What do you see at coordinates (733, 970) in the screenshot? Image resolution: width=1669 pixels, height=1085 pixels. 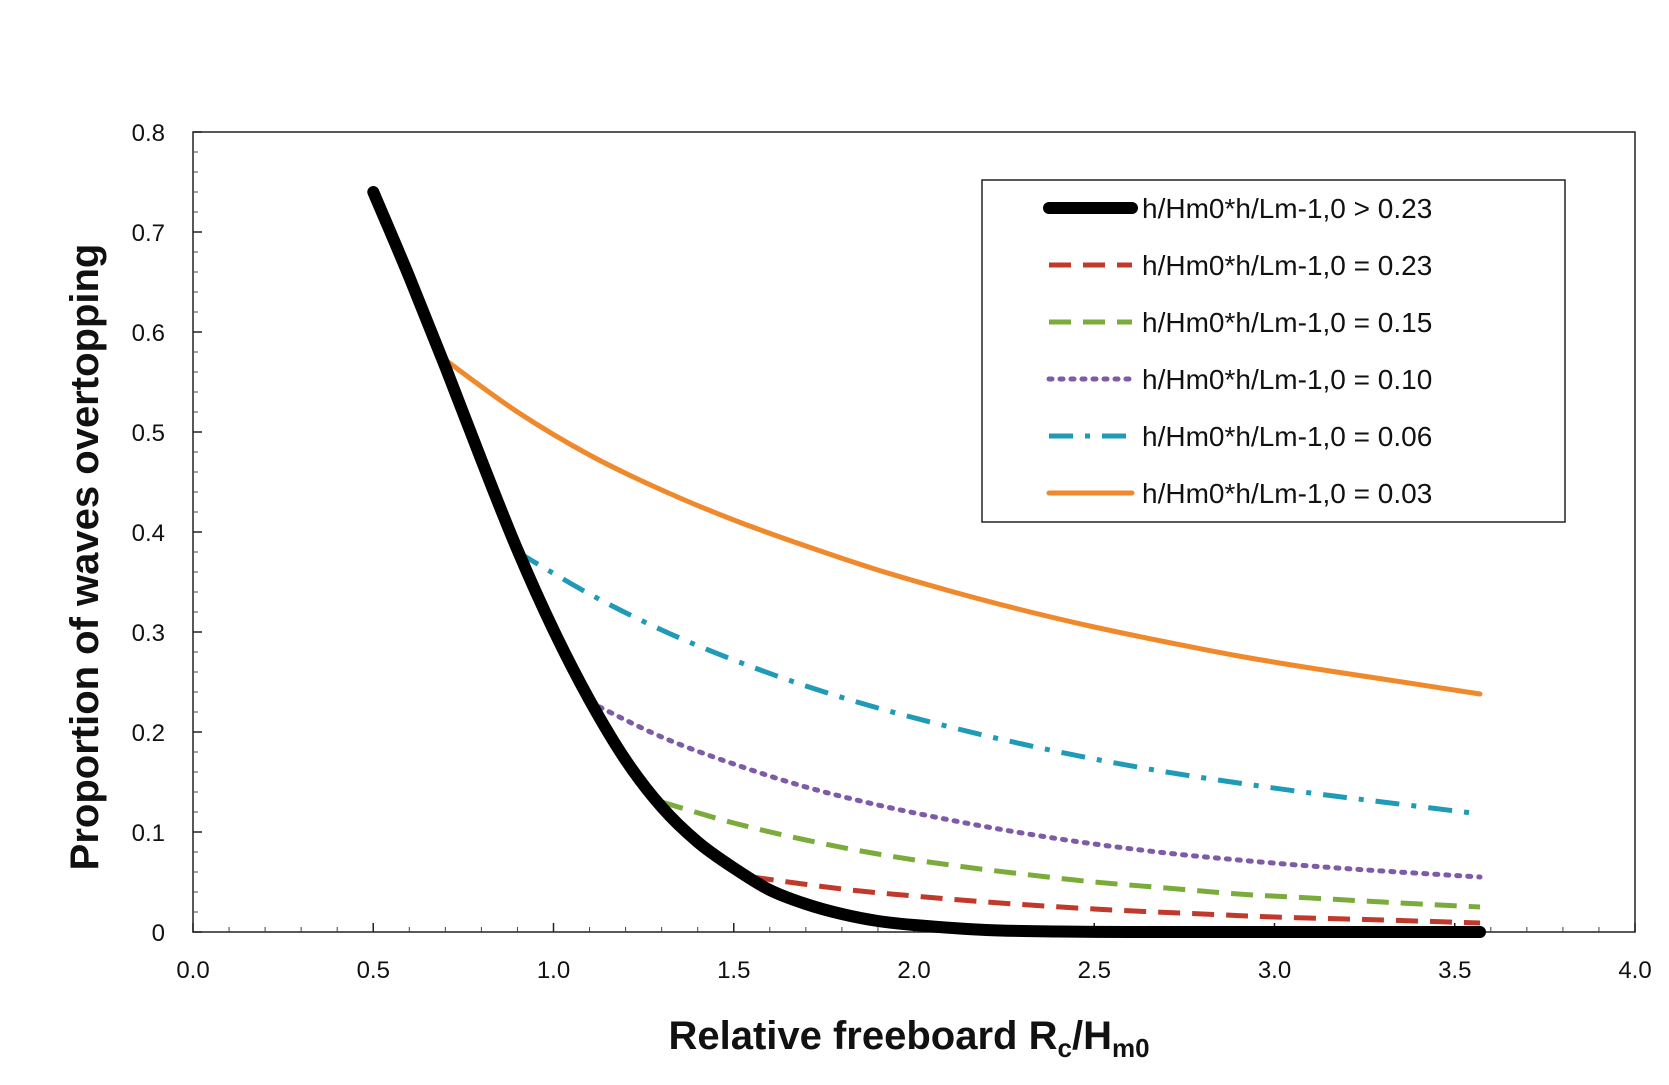 I see `x-tick-label: 1.5` at bounding box center [733, 970].